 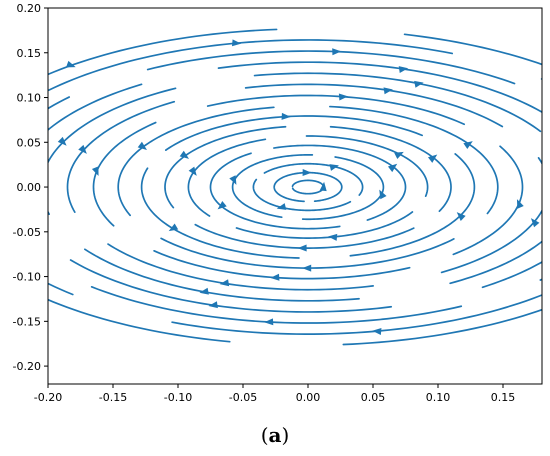 I want to click on x-axis: -0.20 -0.15 -0.10 -0.05 0.00 0.05 0.10 0.15, so click(x=274, y=394).